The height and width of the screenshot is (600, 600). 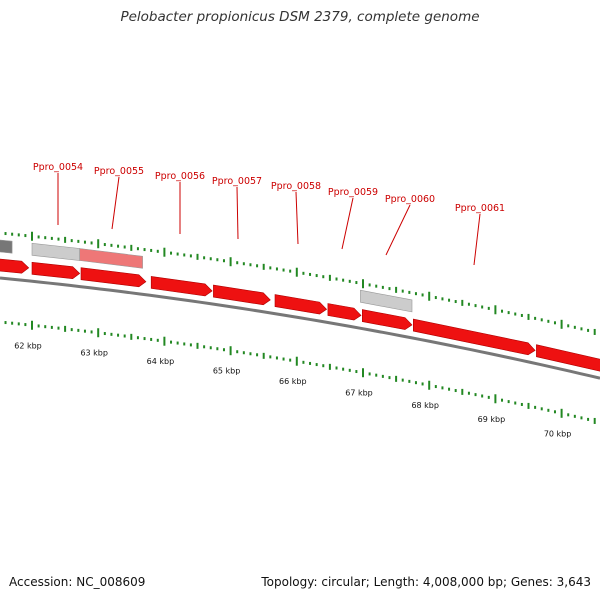 I want to click on scale-label: 68 kbp, so click(x=425, y=405).